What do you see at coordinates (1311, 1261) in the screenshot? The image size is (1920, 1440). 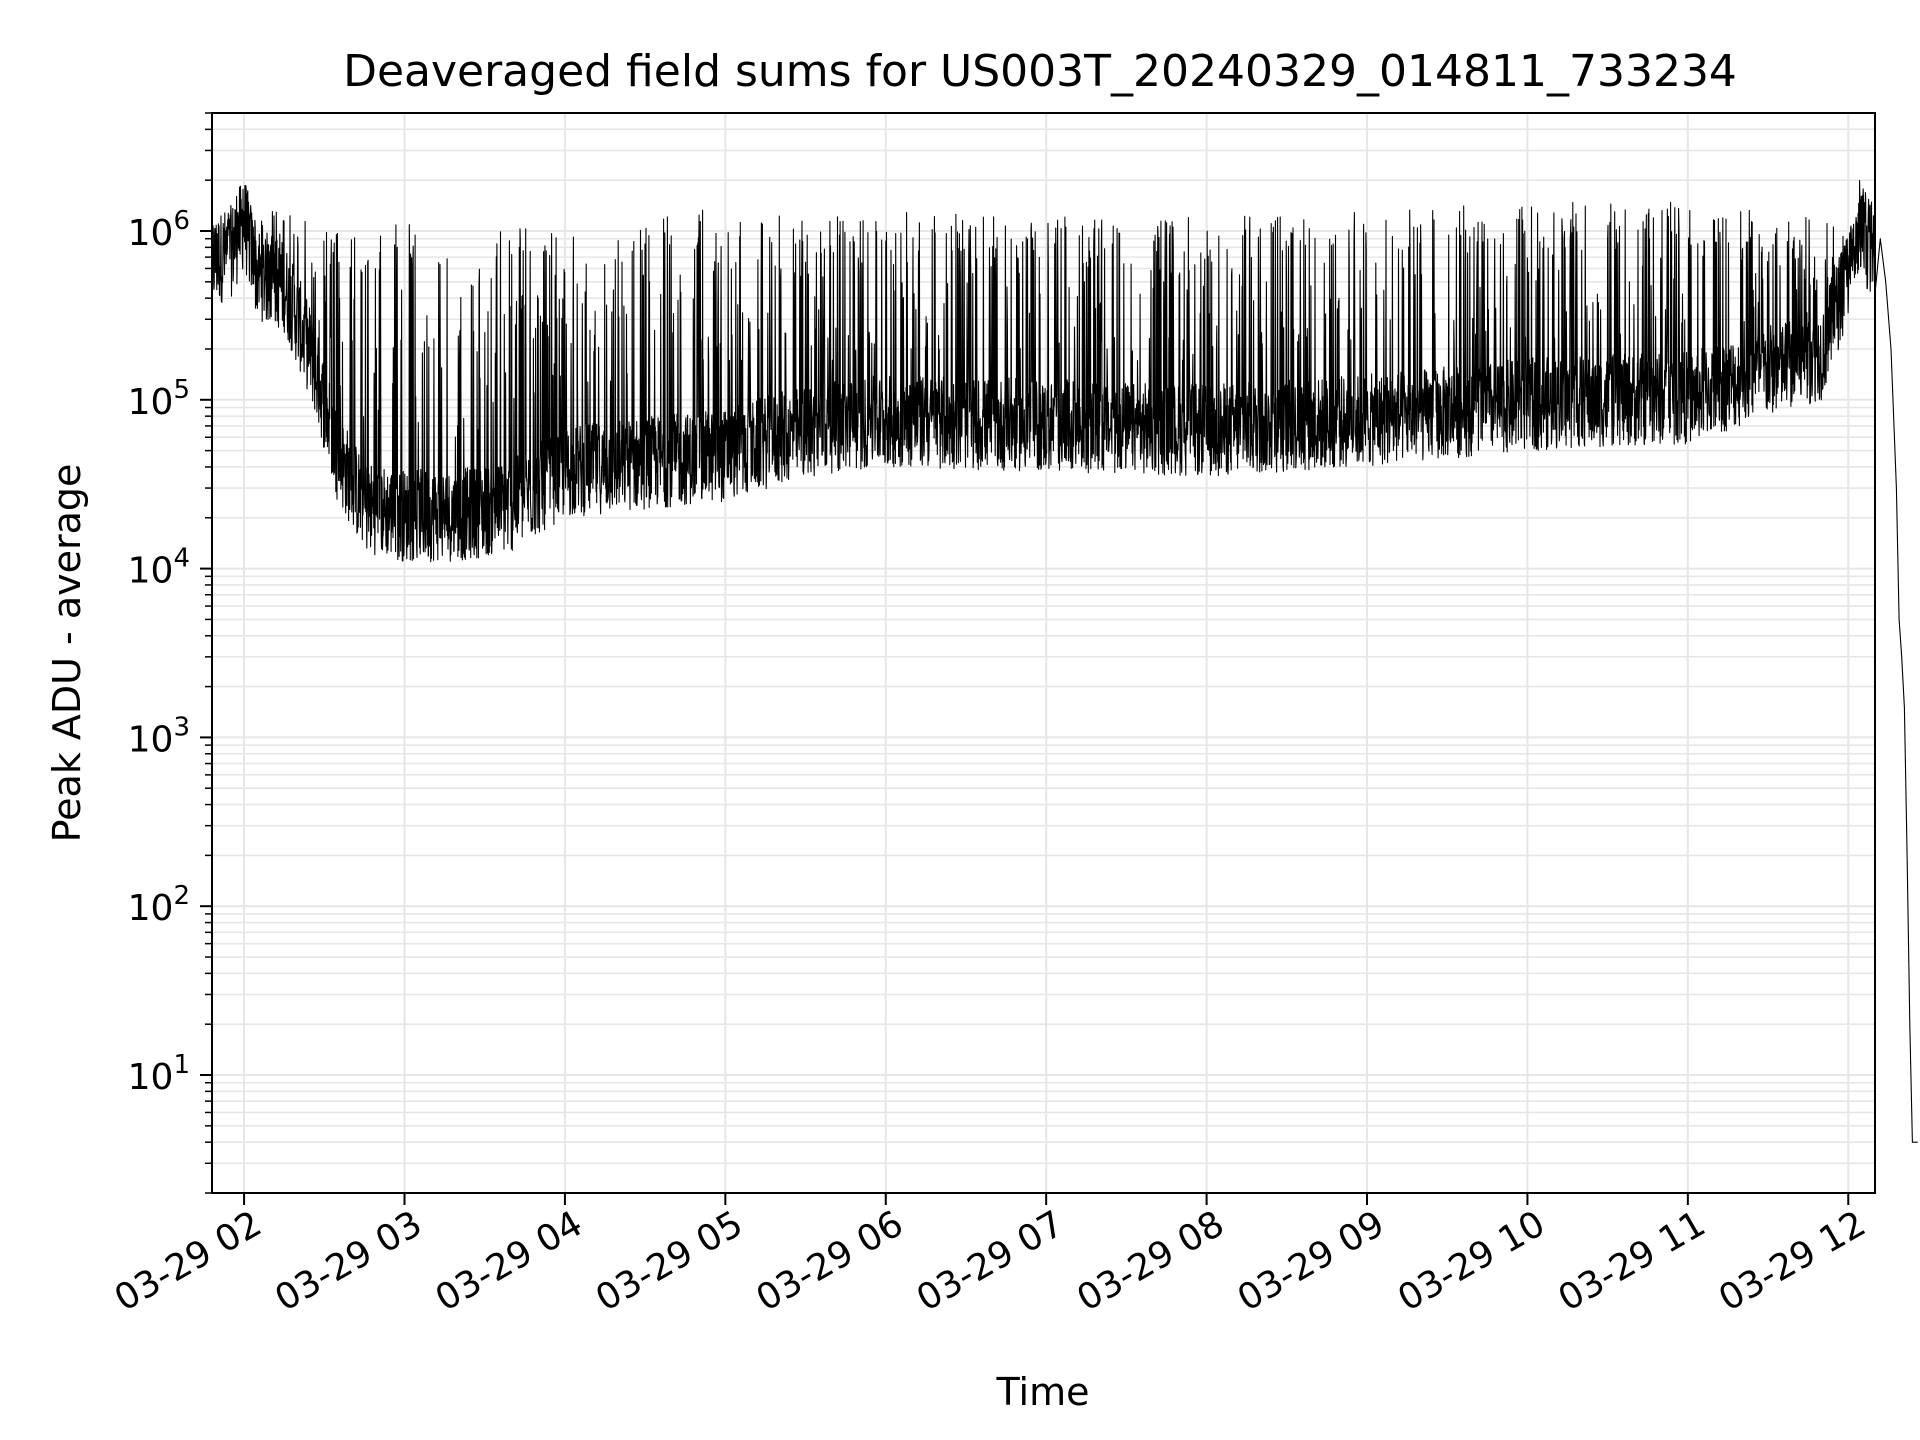 I see `x-tick-label: 03-29 09` at bounding box center [1311, 1261].